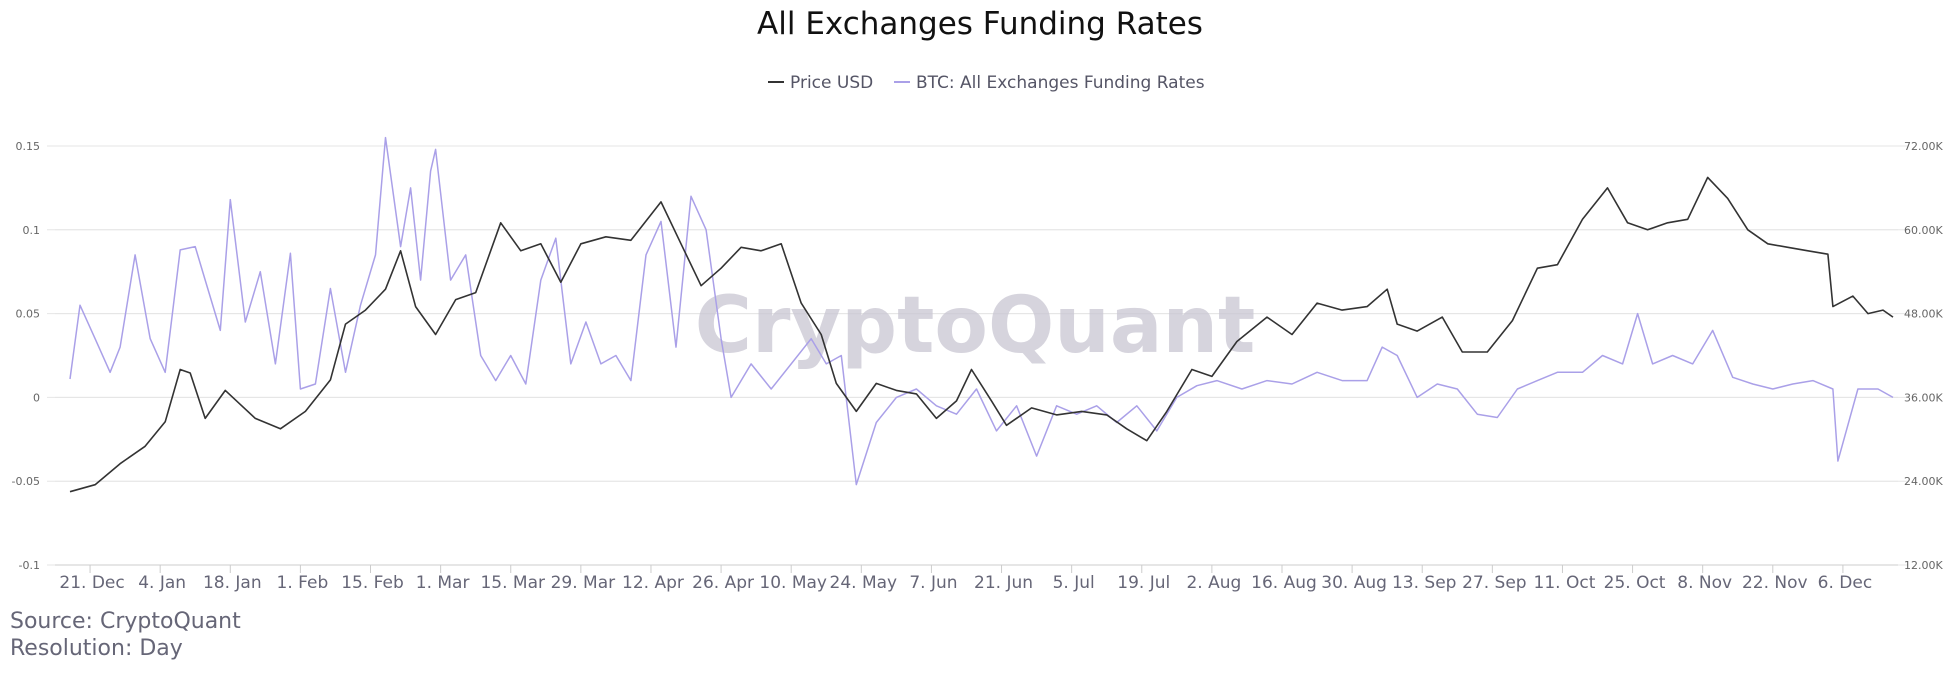  I want to click on x-tick-label: 1. Feb, so click(303, 583).